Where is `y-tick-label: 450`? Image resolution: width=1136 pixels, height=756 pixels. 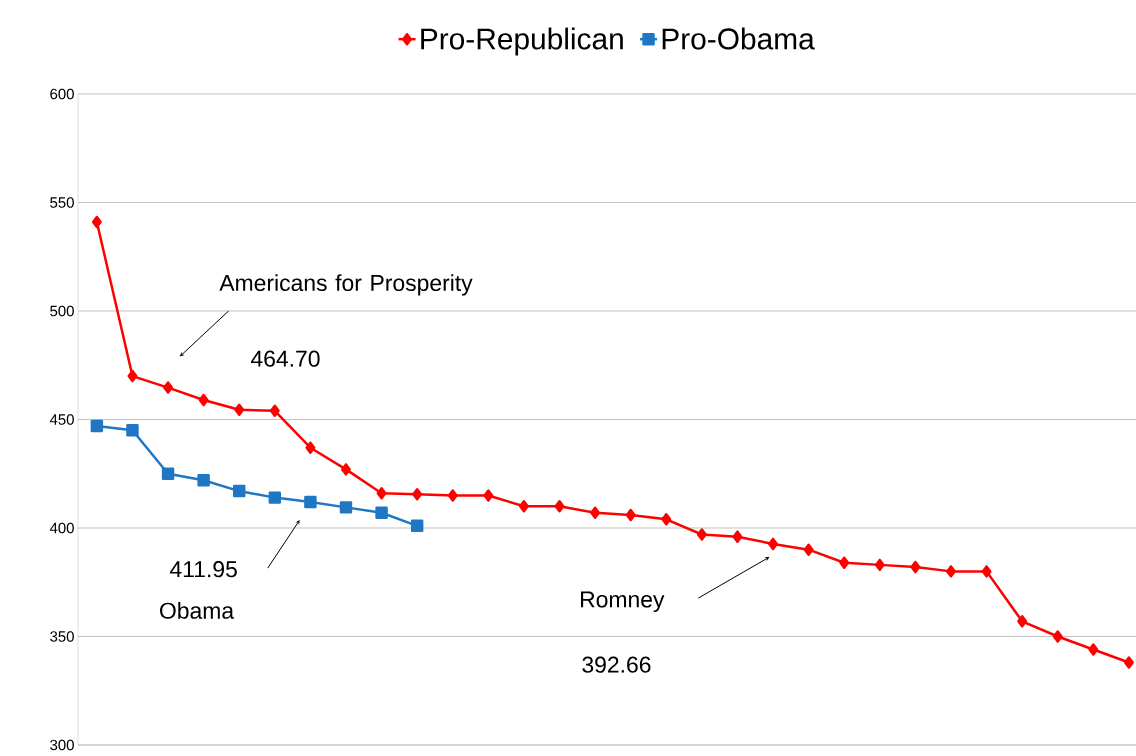
y-tick-label: 450 is located at coordinates (61, 419).